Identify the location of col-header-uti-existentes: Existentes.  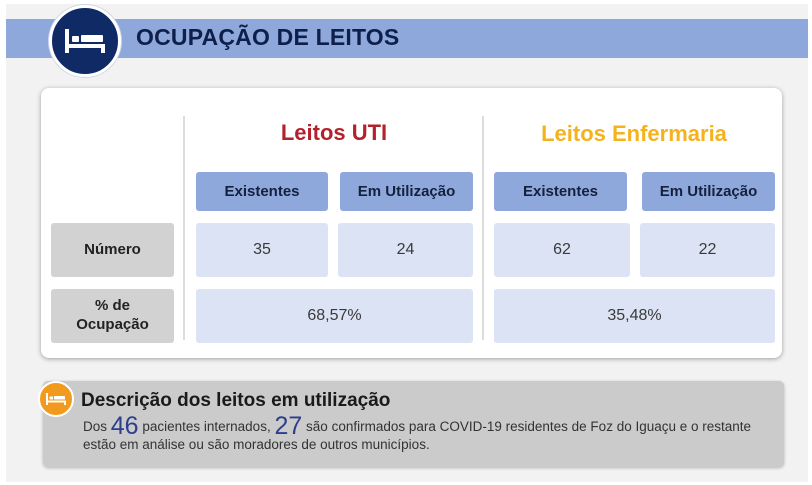
(262, 191).